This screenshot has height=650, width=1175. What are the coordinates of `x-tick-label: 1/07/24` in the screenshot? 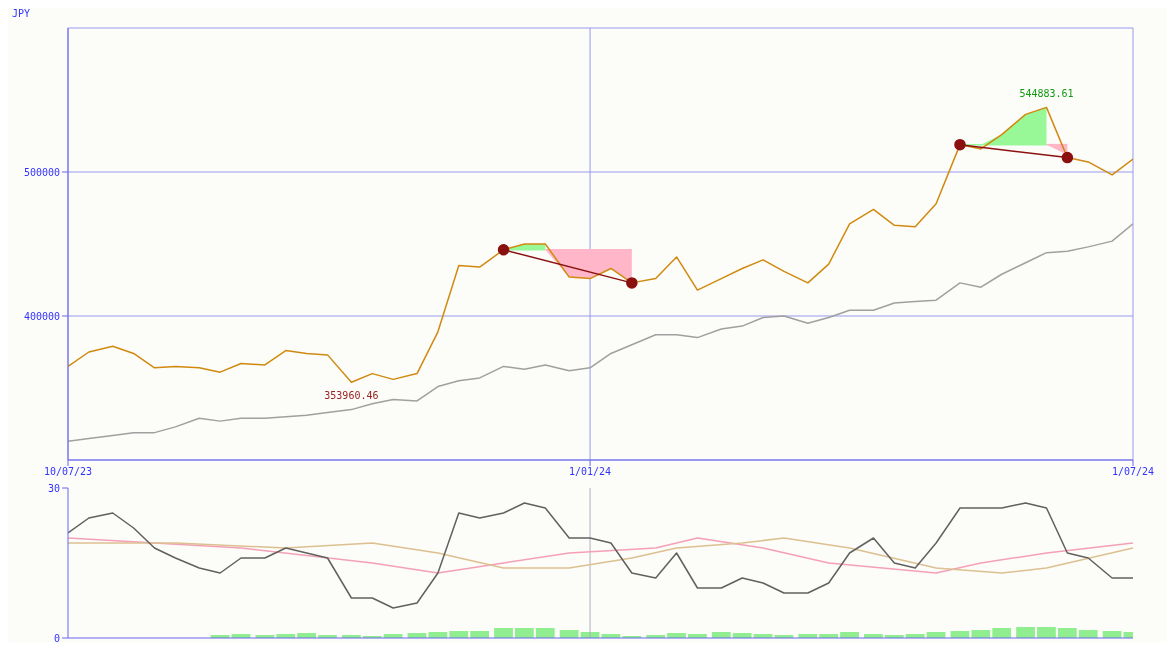 It's located at (1133, 472).